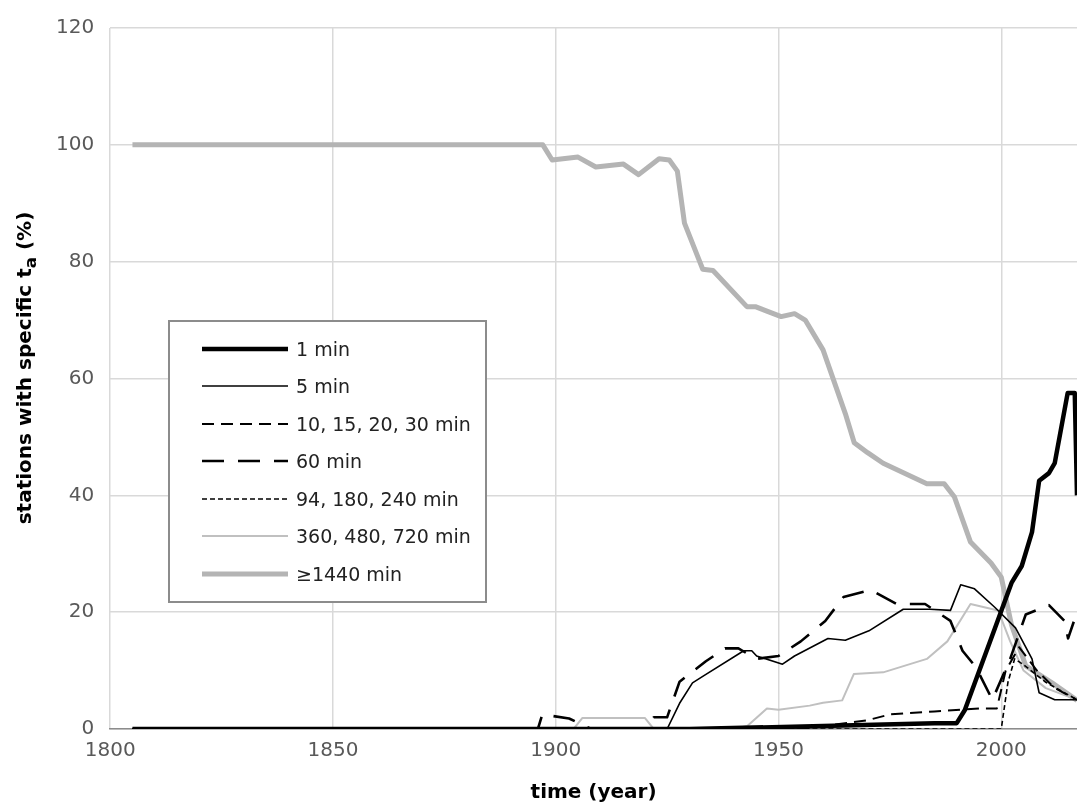 This screenshot has width=1077, height=809. I want to click on y-tick-label: 20, so click(81, 610).